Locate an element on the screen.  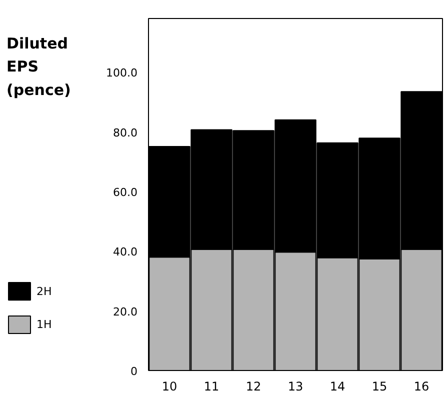
x-tick-label: 16 is located at coordinates (422, 387).